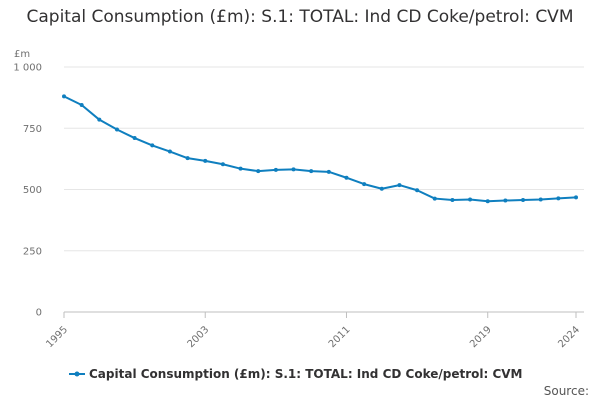  What do you see at coordinates (27, 68) in the screenshot?
I see `y-tick-label: 1 000` at bounding box center [27, 68].